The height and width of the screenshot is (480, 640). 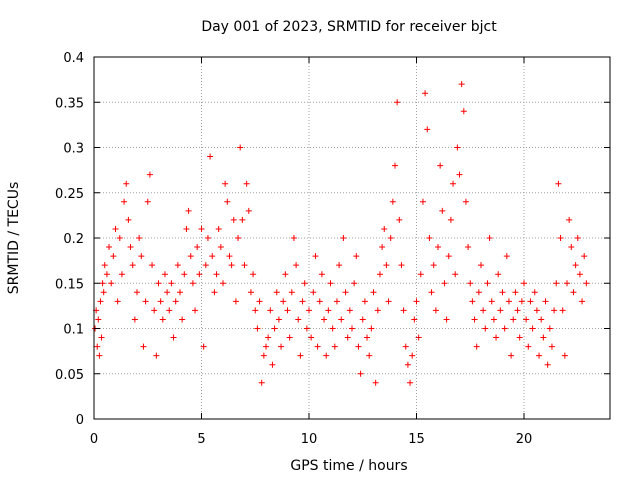 I want to click on y-tick-label: 0, so click(x=80, y=420).